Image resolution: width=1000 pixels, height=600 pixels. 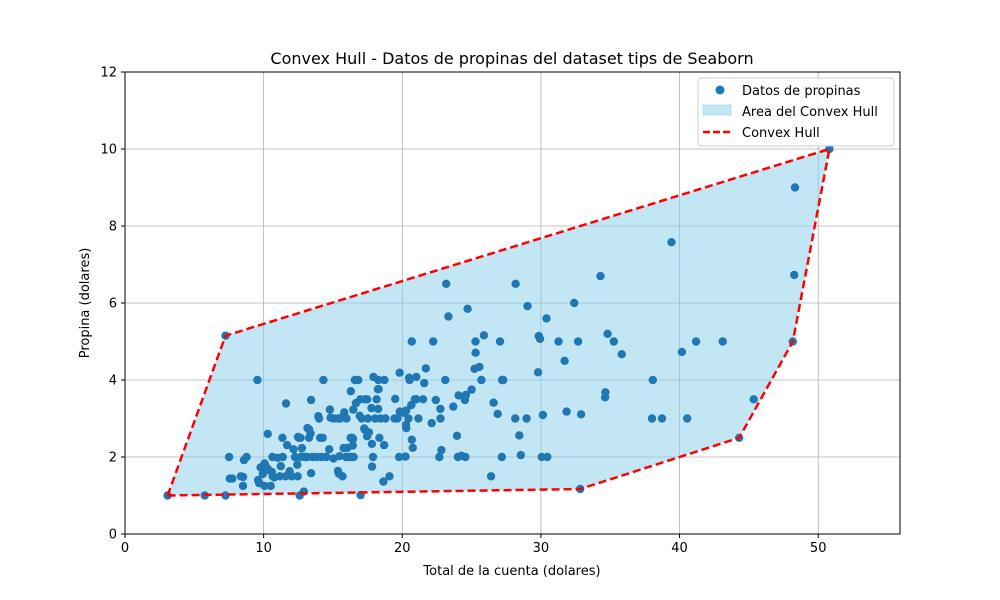 What do you see at coordinates (541, 548) in the screenshot?
I see `x-tick-label: 30` at bounding box center [541, 548].